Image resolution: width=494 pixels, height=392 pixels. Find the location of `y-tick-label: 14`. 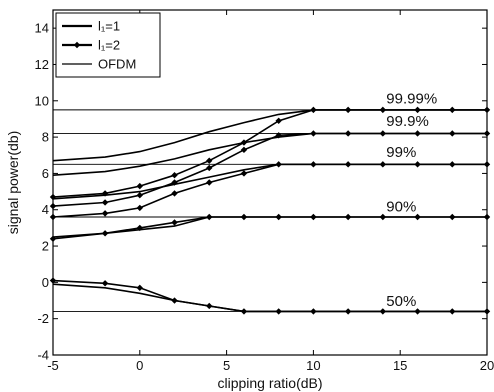

y-tick-label: 14 is located at coordinates (42, 28).